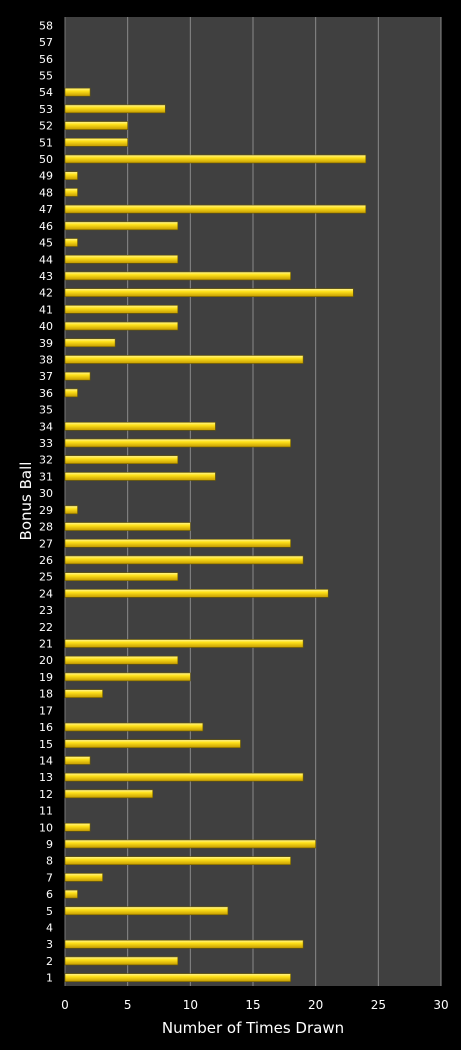 The image size is (461, 1050). Describe the element at coordinates (46, 226) in the screenshot. I see `y-tick-46: 46` at that location.